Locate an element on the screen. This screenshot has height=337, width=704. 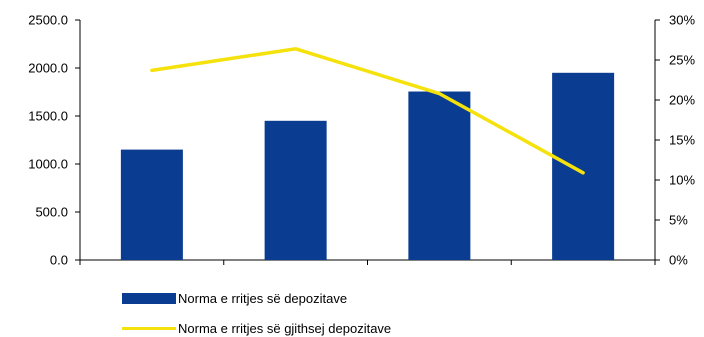
right-tick-label: 30% is located at coordinates (682, 20).